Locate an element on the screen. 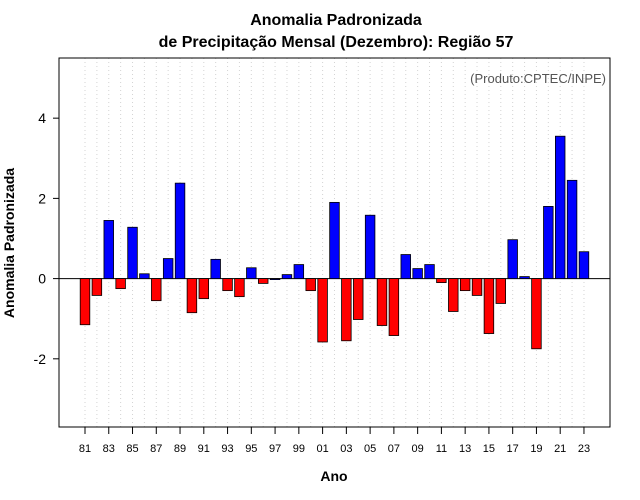  x-tick-label: 89 is located at coordinates (180, 449).